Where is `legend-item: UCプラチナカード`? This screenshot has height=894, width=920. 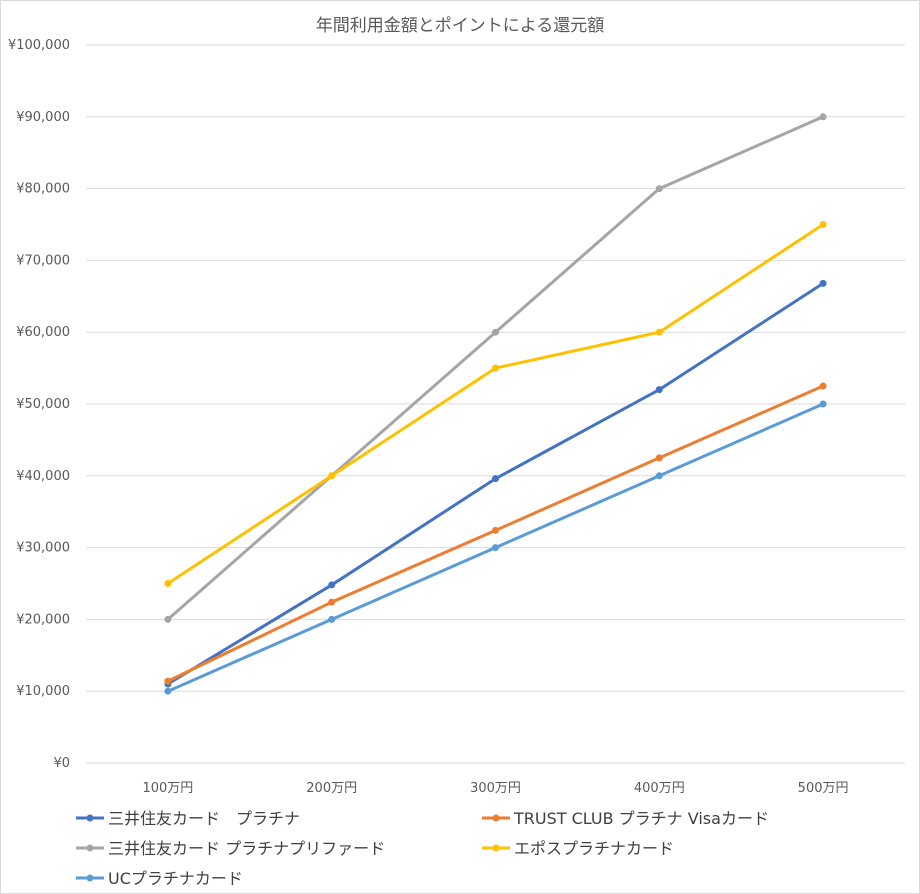
legend-item: UCプラチナカード is located at coordinates (159, 878).